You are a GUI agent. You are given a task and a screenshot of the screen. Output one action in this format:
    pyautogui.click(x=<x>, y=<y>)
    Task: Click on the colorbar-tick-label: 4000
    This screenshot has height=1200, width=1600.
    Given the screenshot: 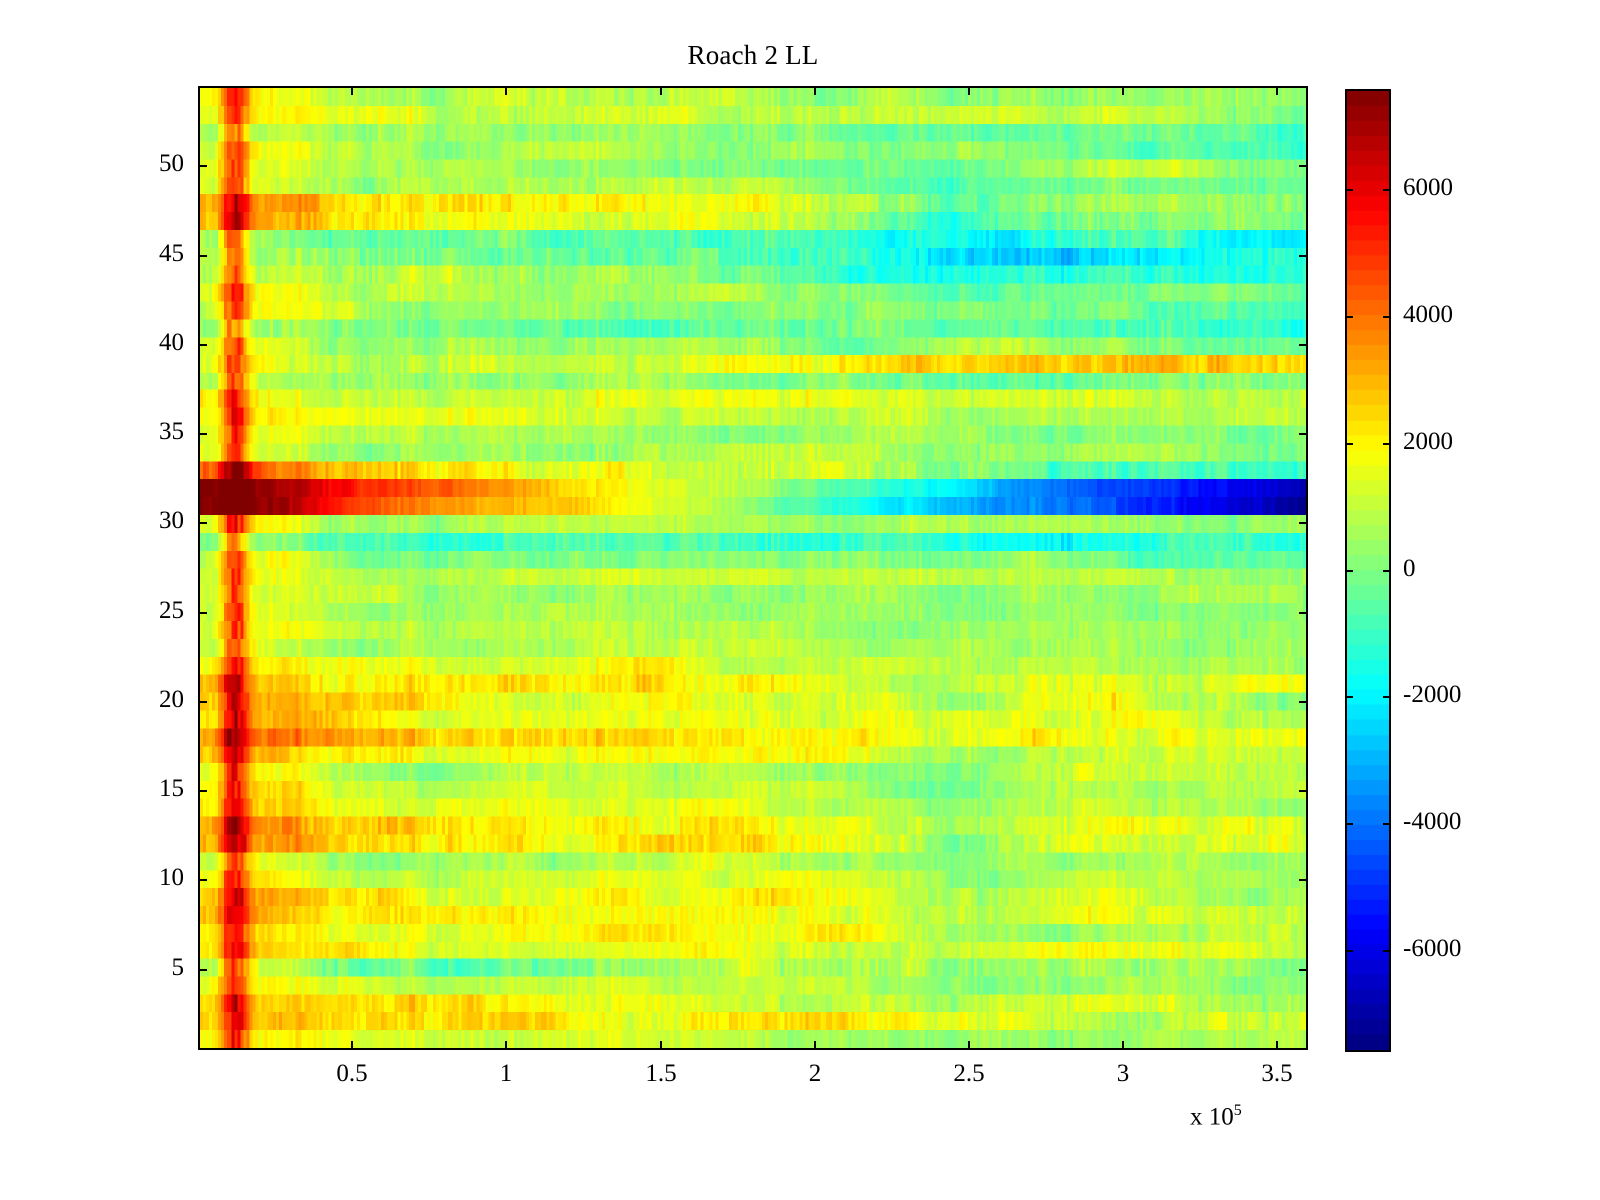 What is the action you would take?
    pyautogui.click(x=1428, y=314)
    